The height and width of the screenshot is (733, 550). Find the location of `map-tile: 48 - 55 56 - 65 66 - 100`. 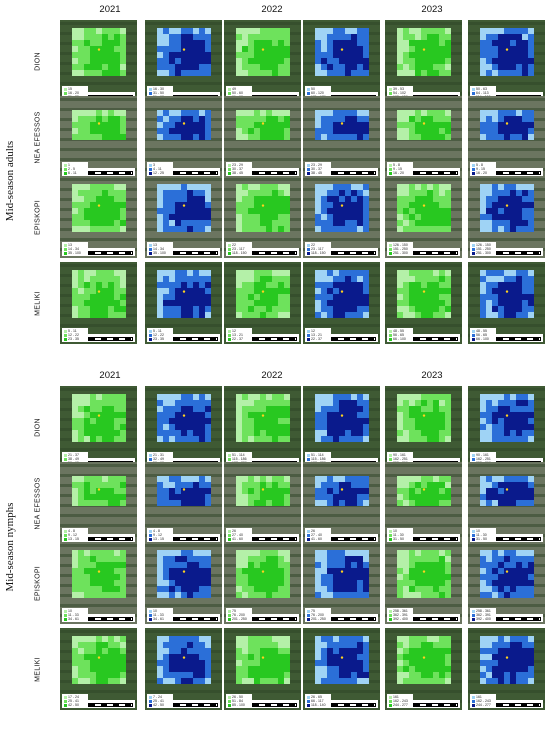

map-tile: 48 - 55 56 - 65 66 - 100 is located at coordinates (423, 303).